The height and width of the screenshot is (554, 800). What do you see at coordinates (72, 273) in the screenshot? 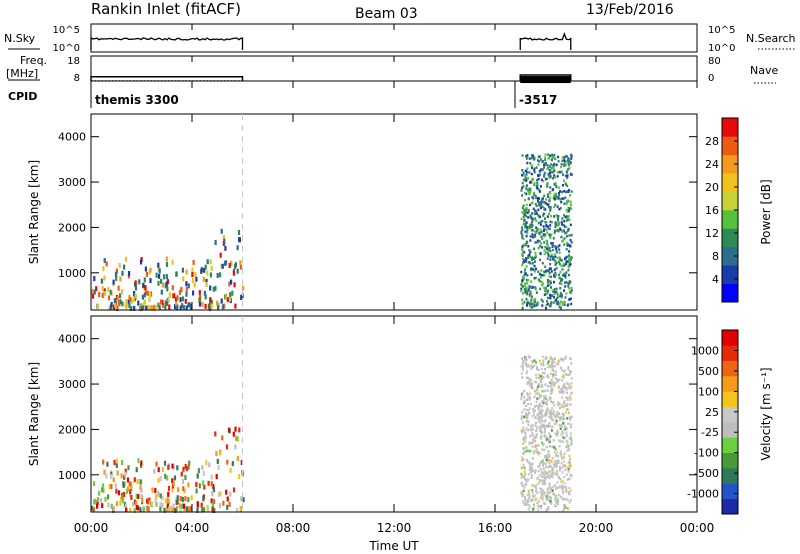
I see `range-tick-label: 1000` at bounding box center [72, 273].